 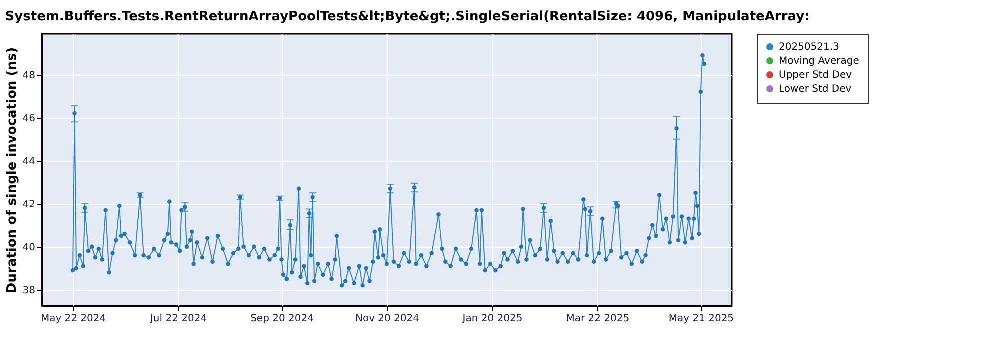 I want to click on x-tick-label: Nov 20 2024, so click(x=387, y=319).